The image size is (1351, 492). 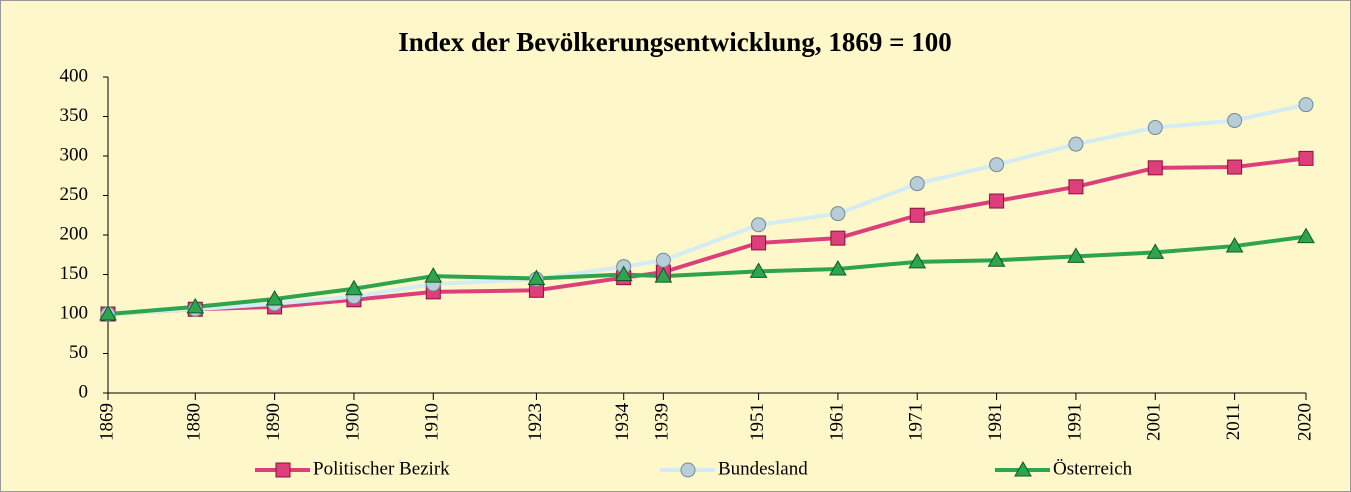 What do you see at coordinates (1233, 421) in the screenshot?
I see `x-tick-label: 2011` at bounding box center [1233, 421].